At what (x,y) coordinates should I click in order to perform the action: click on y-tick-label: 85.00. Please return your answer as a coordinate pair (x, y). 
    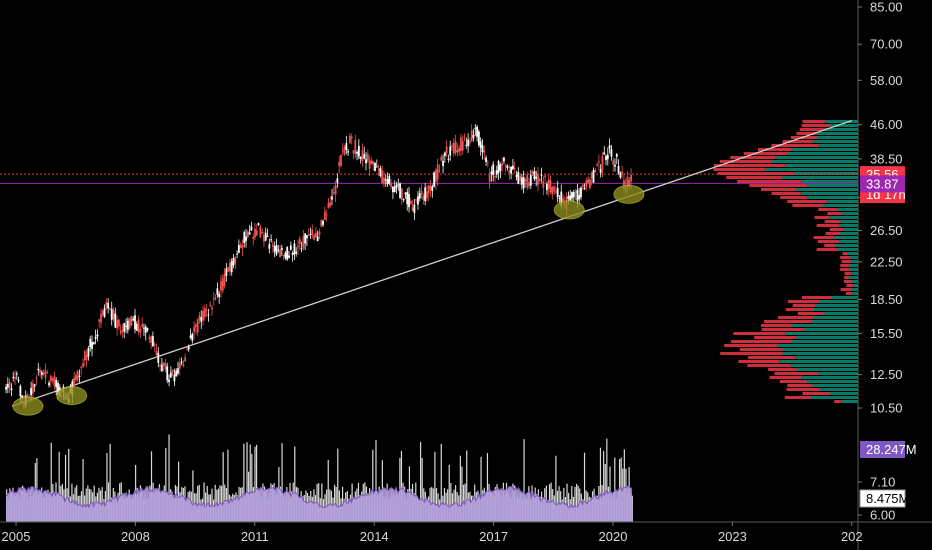
    Looking at the image, I should click on (886, 7).